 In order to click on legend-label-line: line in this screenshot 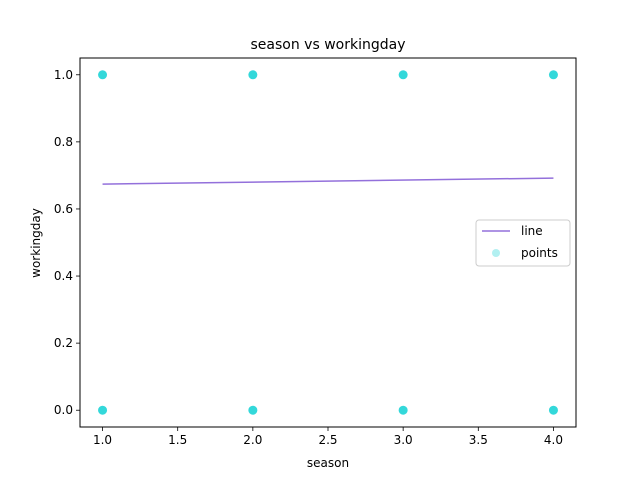, I will do `click(532, 231)`.